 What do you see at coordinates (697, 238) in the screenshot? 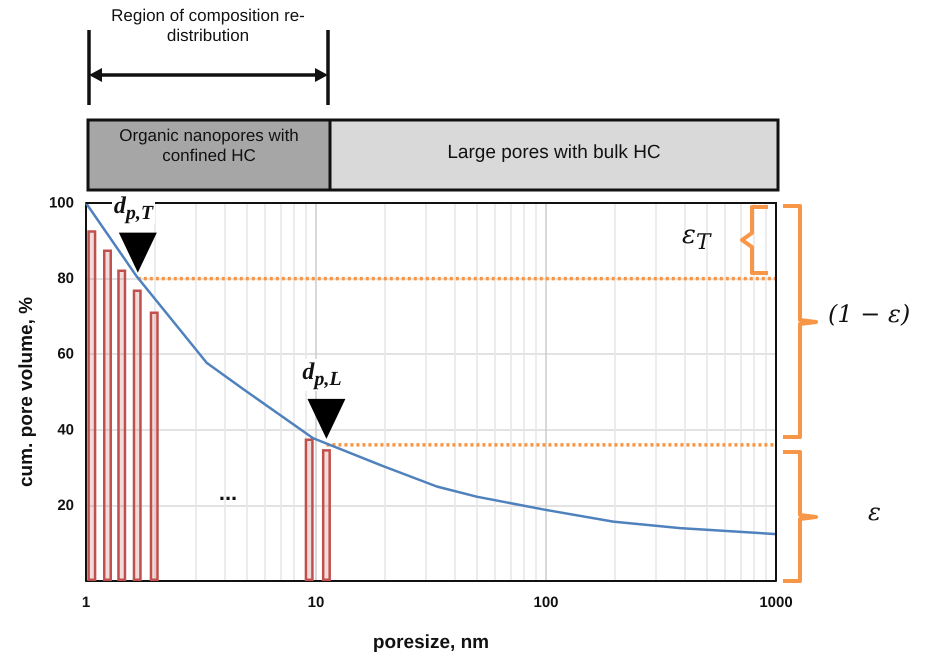
I see `annotation: ε$_{T}$` at bounding box center [697, 238].